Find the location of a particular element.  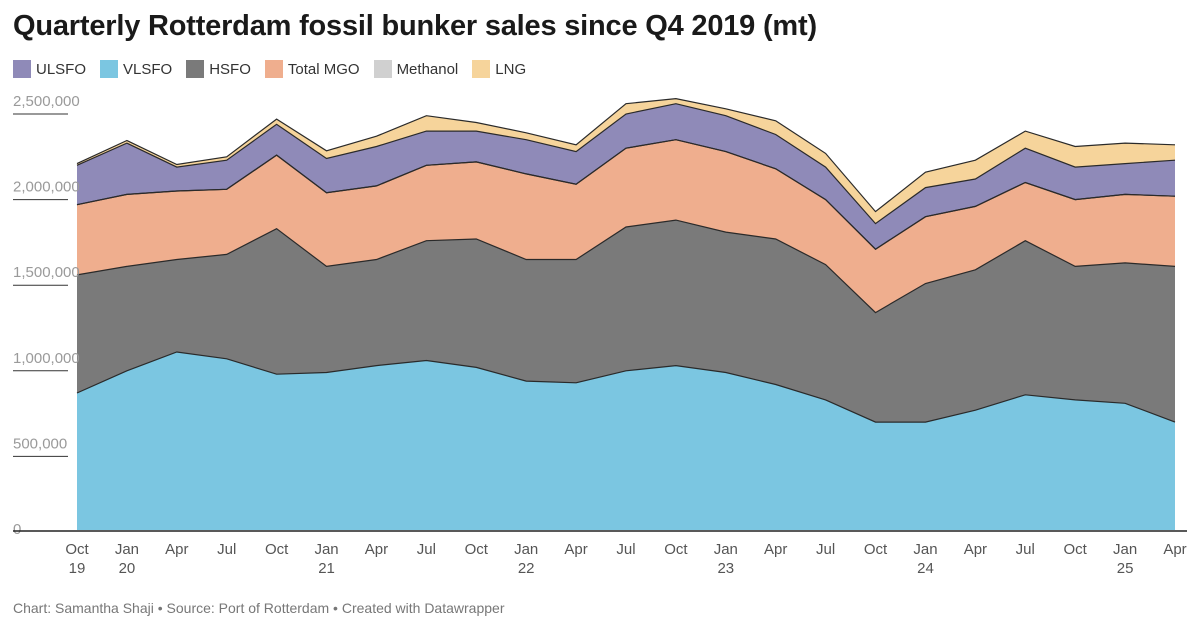

legend-label-total-mgo: Total MGO is located at coordinates (323, 69).